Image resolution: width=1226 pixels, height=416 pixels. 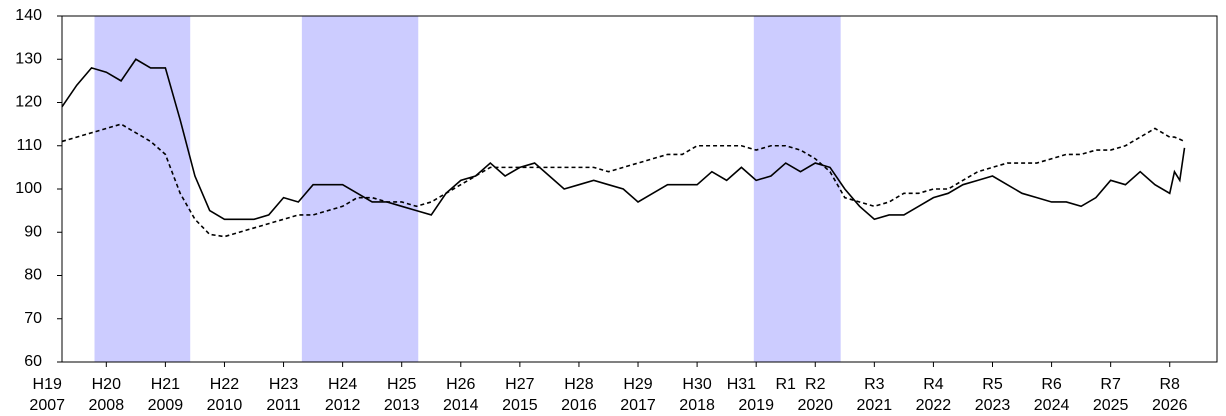 What do you see at coordinates (283, 405) in the screenshot?
I see `x-tick-label: 2011` at bounding box center [283, 405].